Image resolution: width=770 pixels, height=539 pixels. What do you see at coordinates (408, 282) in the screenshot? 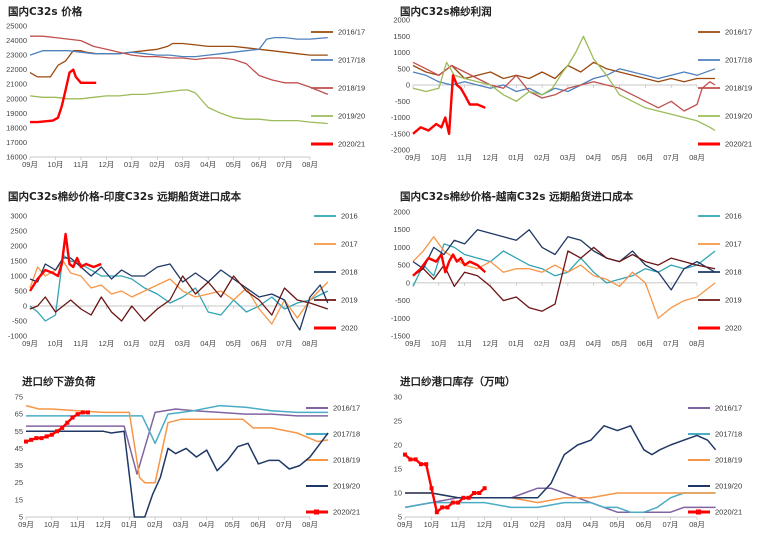
I see `y-tick-label: 0` at bounding box center [408, 282].